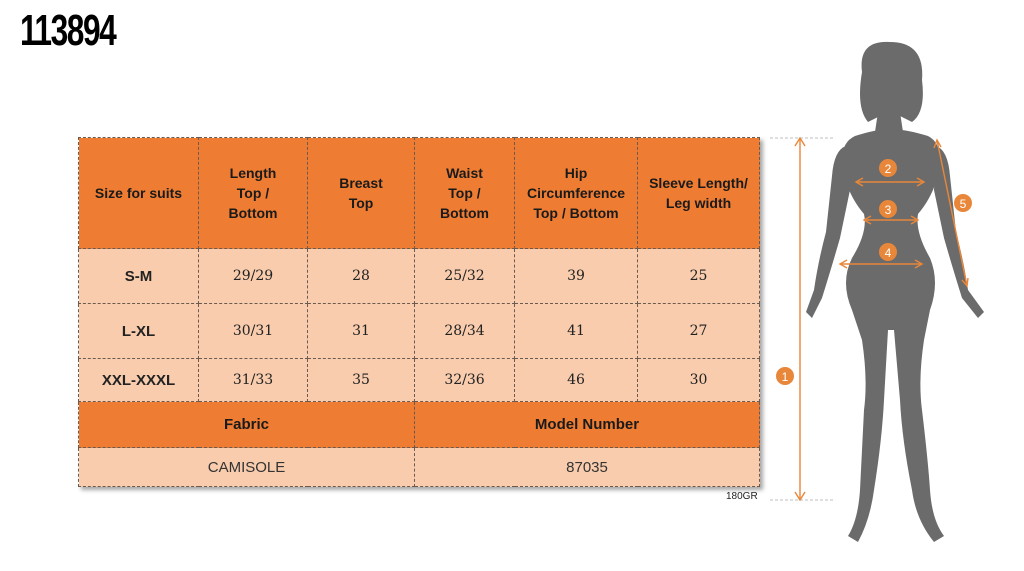 The height and width of the screenshot is (571, 1024). What do you see at coordinates (253, 380) in the screenshot?
I see `cell-length: 31/33` at bounding box center [253, 380].